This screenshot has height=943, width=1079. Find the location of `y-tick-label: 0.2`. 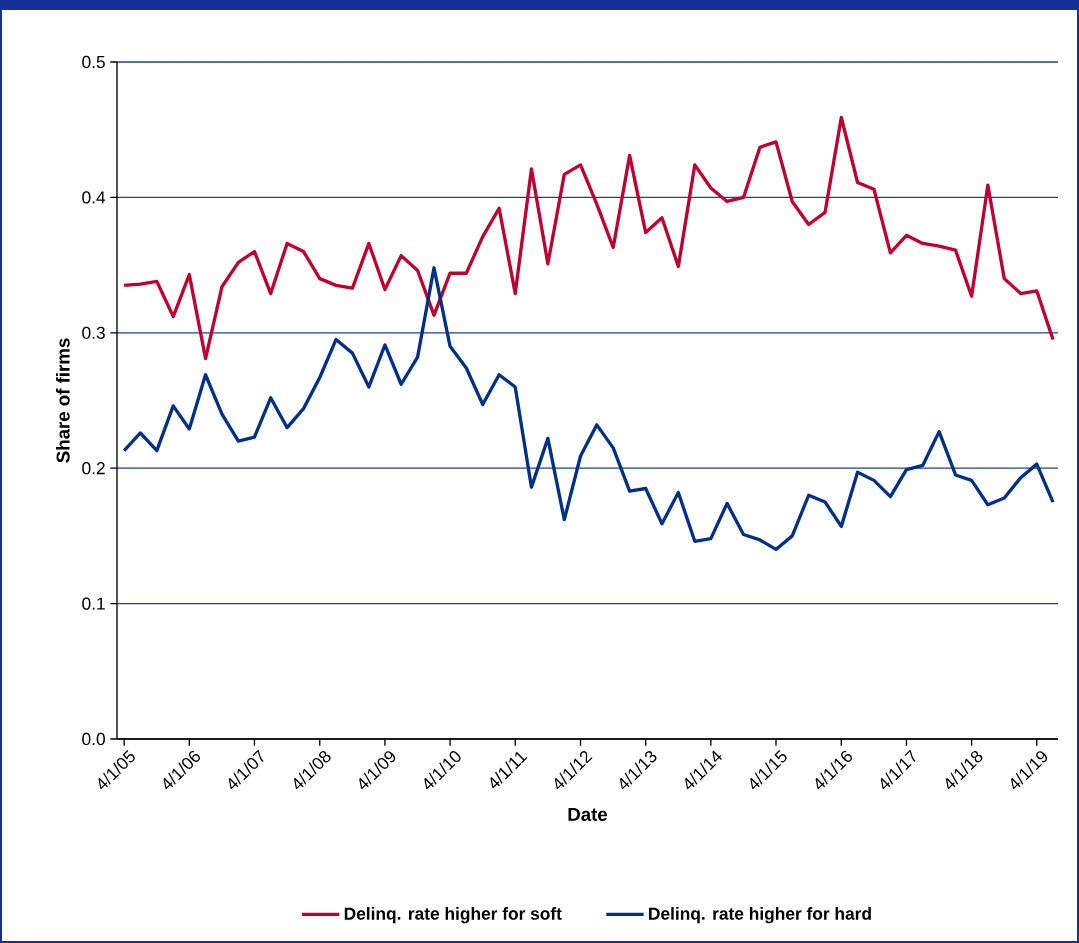

y-tick-label: 0.2 is located at coordinates (93, 468).